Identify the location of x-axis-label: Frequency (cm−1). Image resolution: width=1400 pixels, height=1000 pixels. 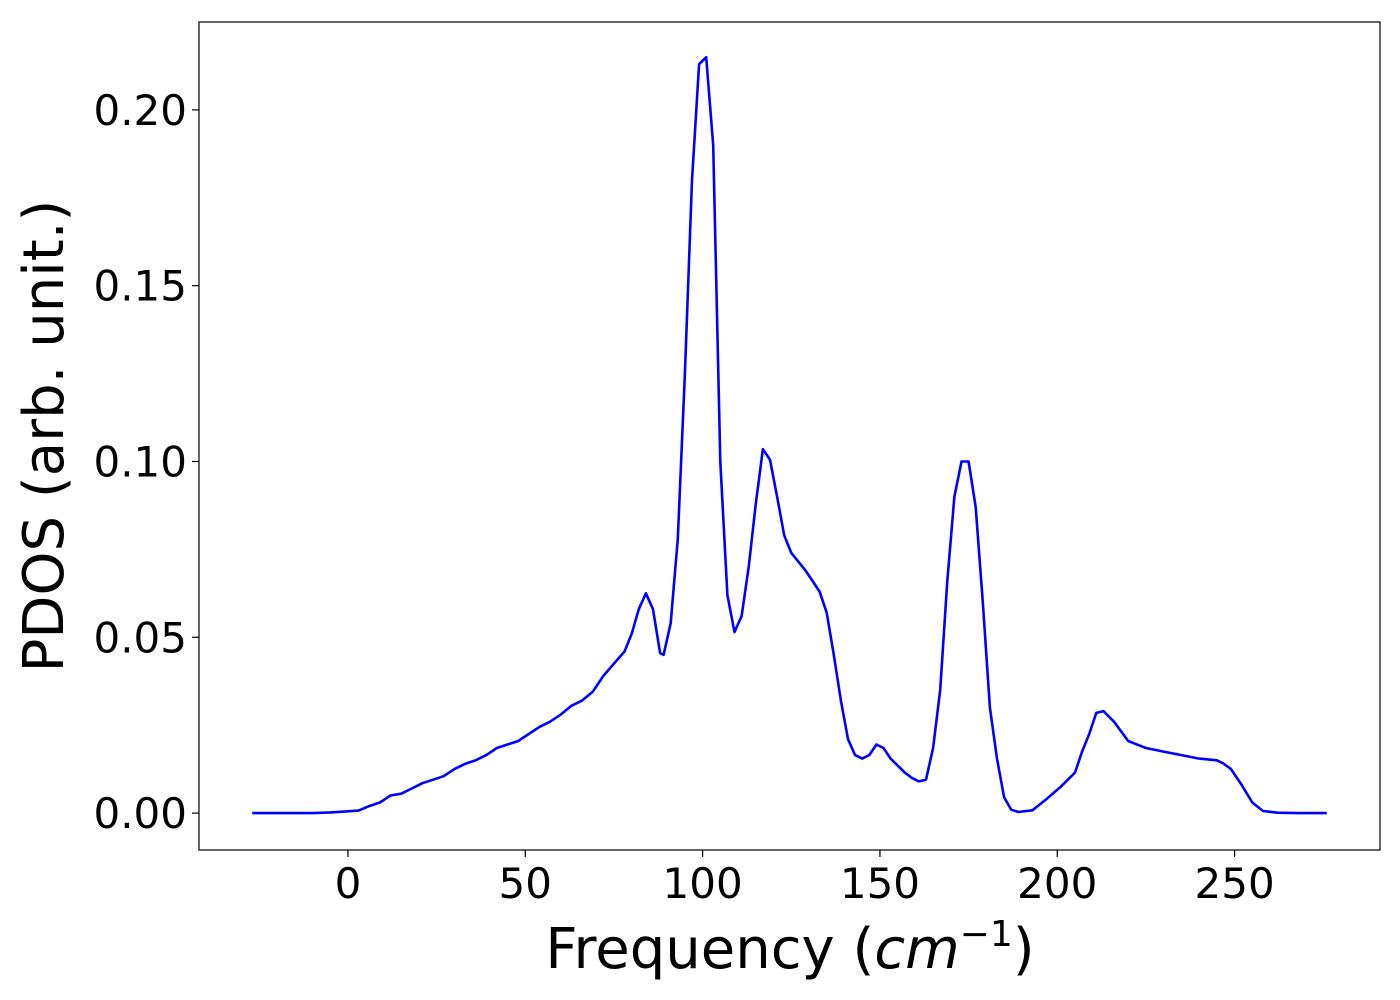
(789, 948).